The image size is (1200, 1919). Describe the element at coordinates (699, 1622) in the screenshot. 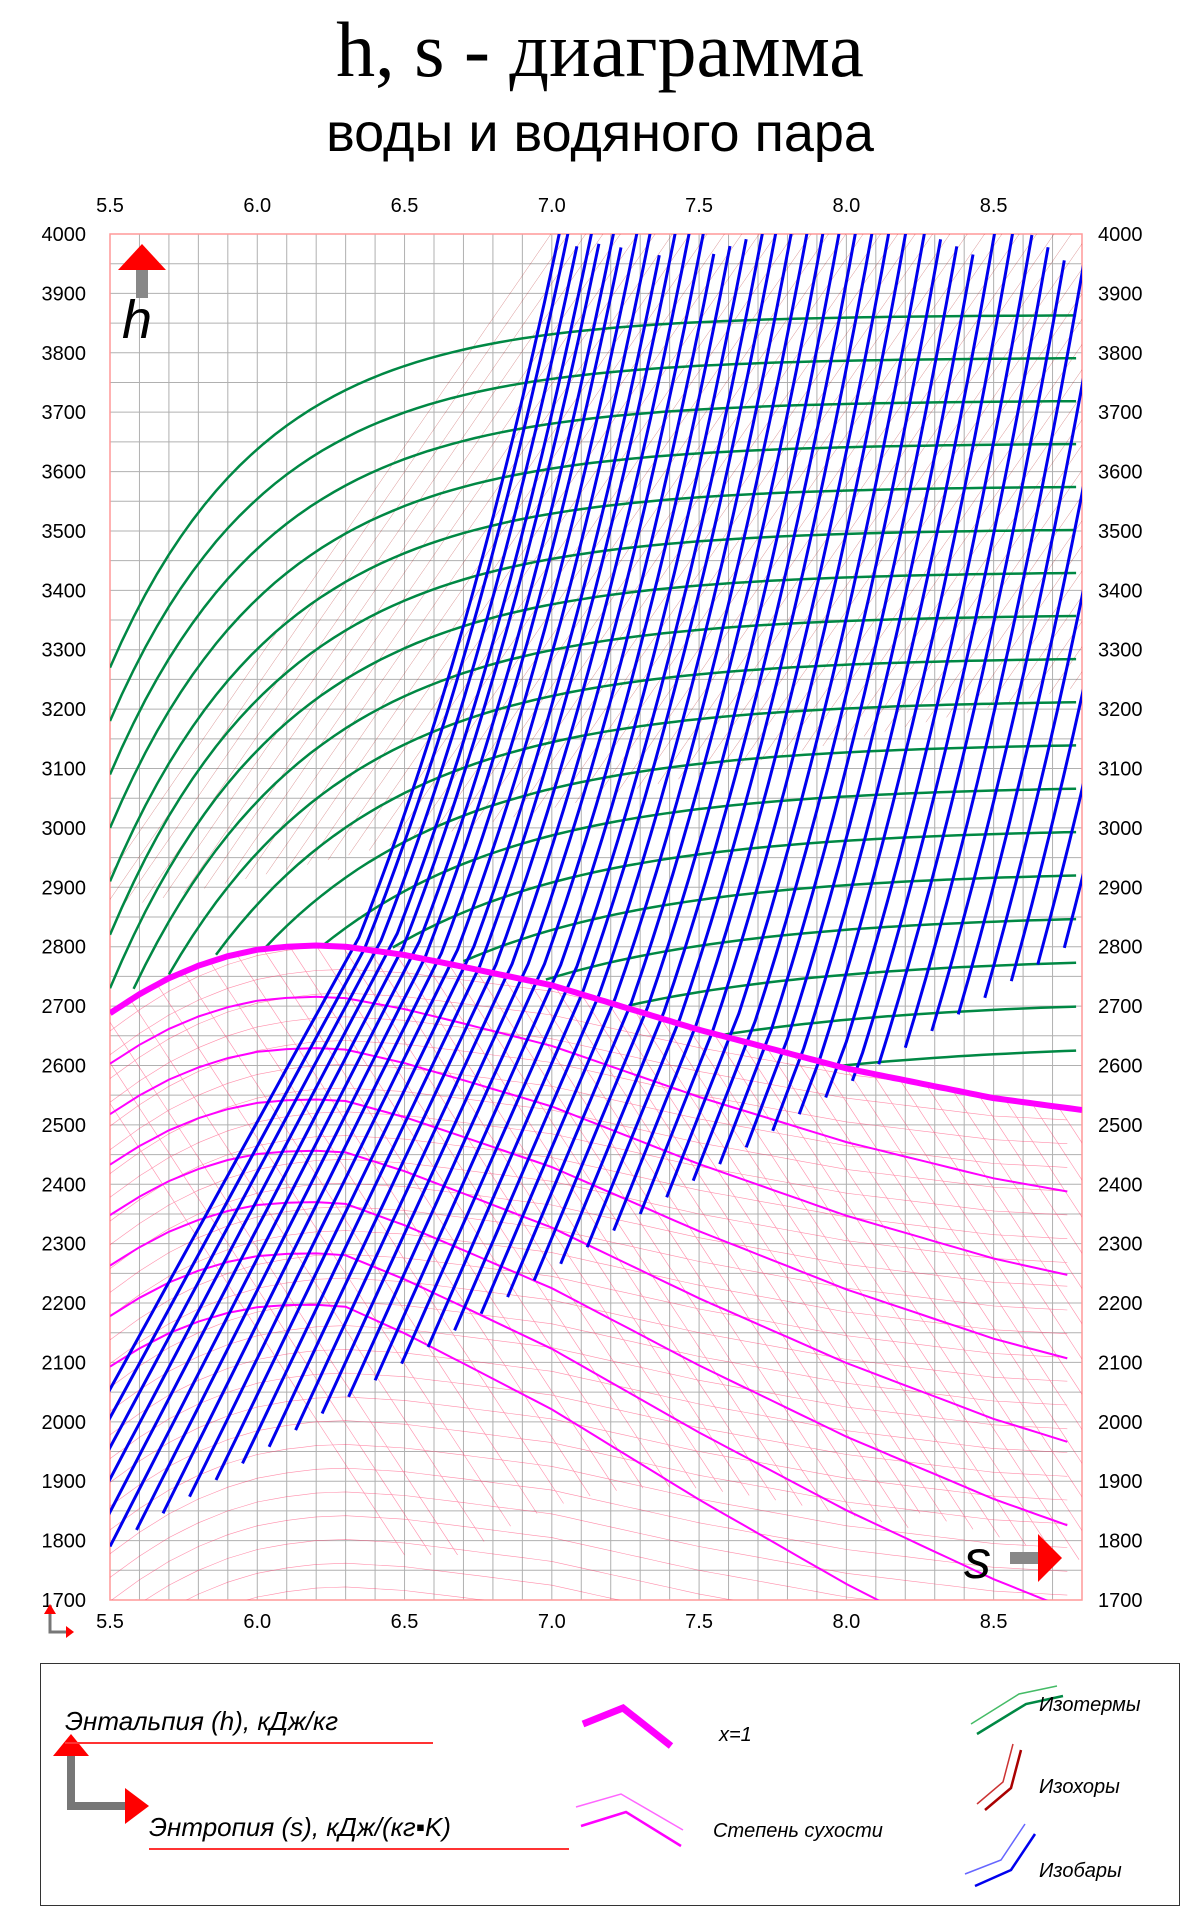

I see `x-tick-label-bottom: 7.5` at that location.